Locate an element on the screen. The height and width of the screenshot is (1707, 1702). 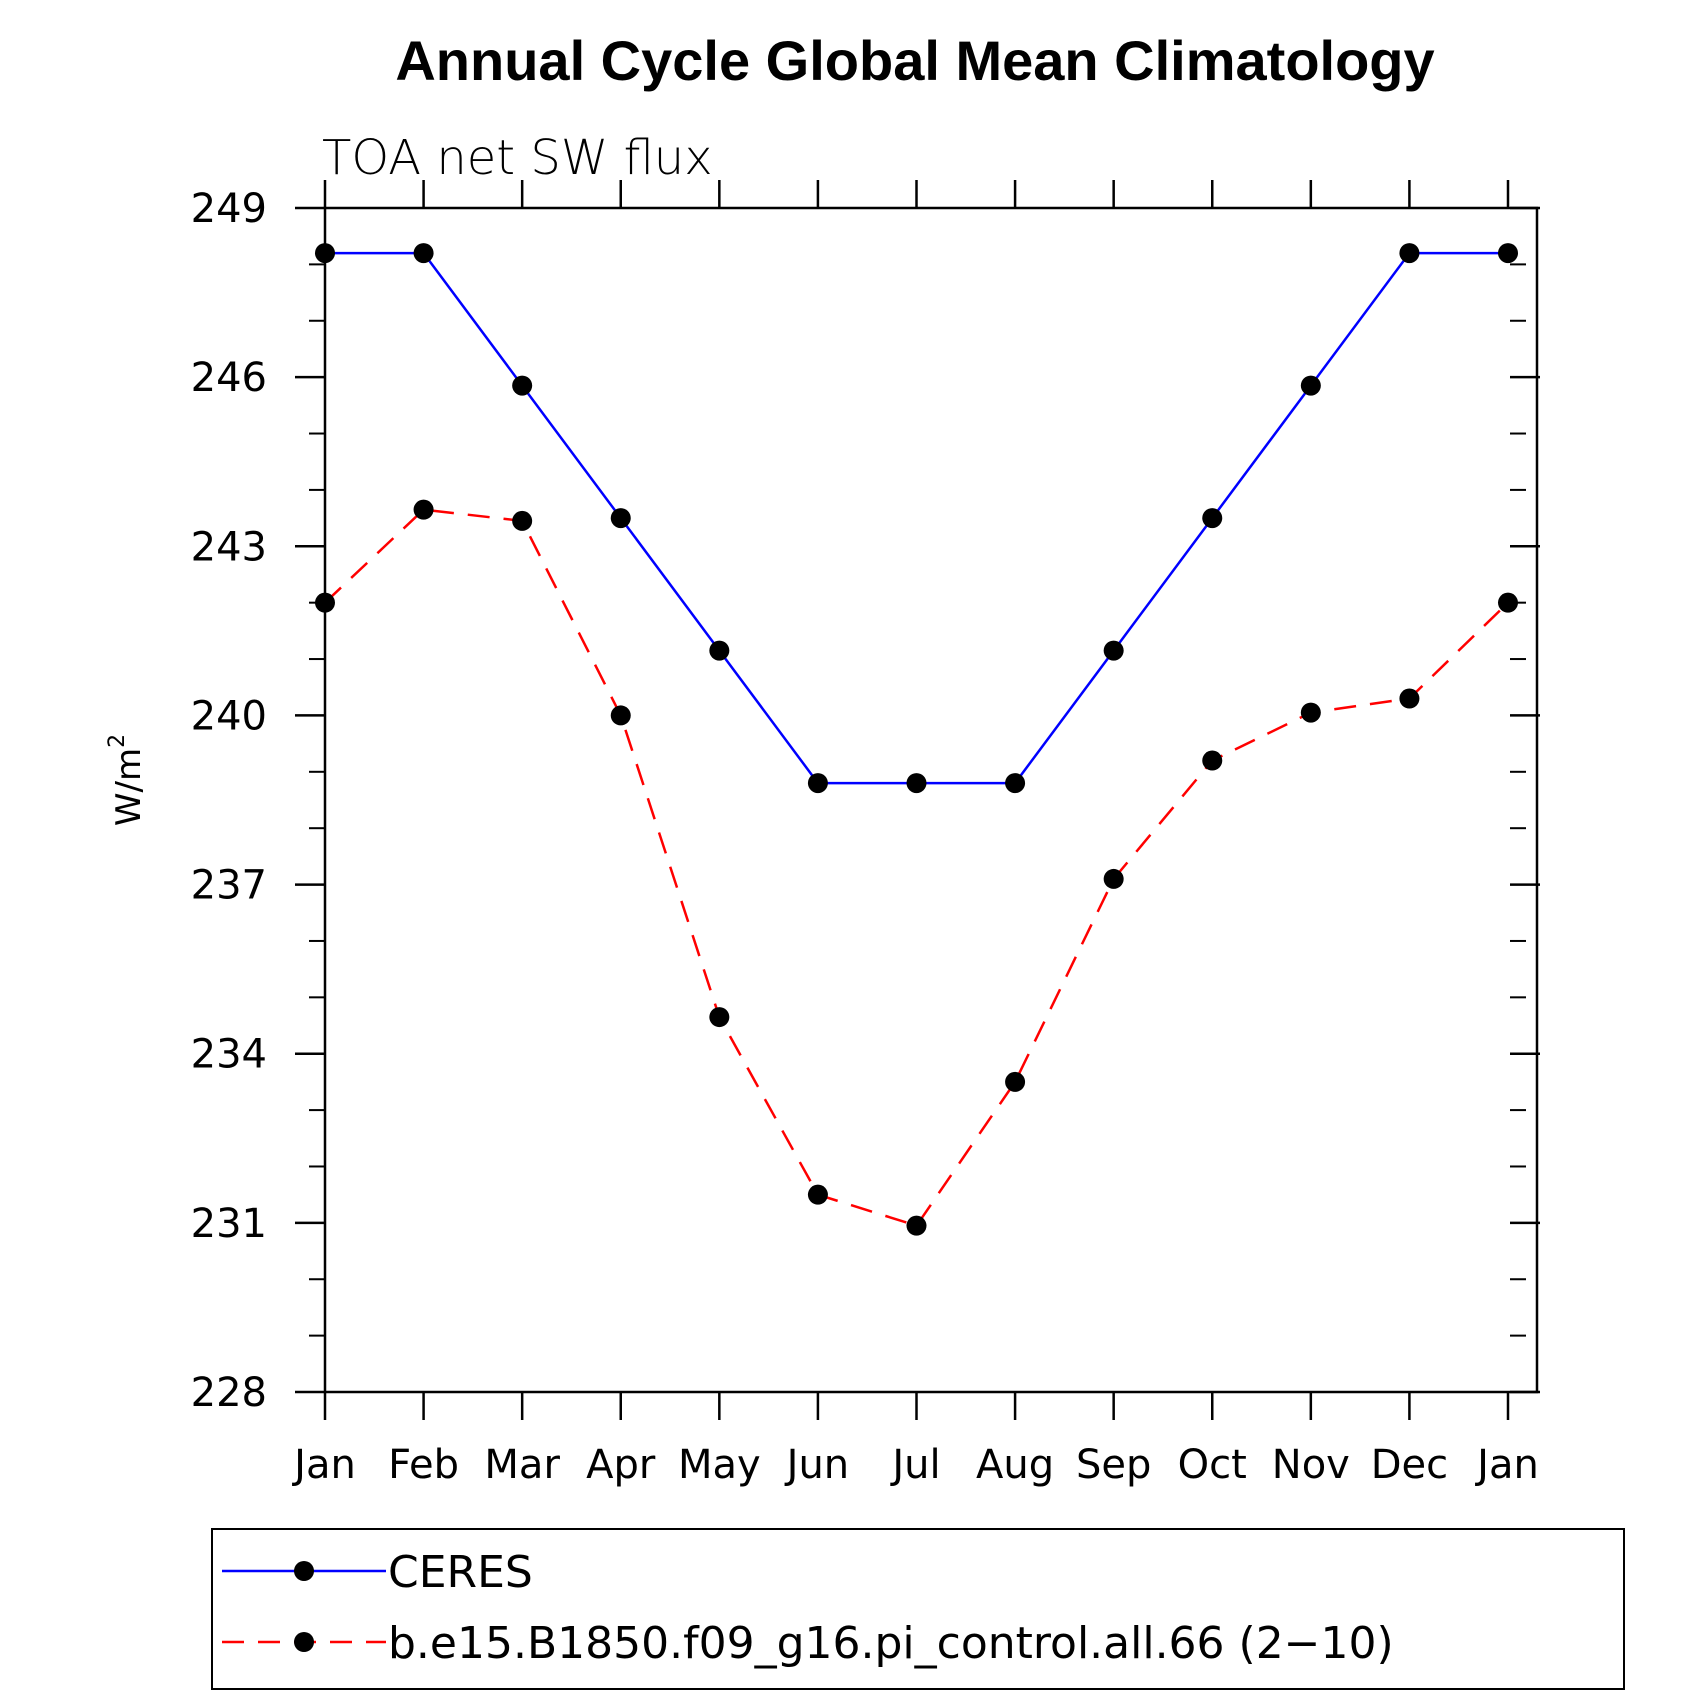
y-tick-label: 246 is located at coordinates (229, 378).